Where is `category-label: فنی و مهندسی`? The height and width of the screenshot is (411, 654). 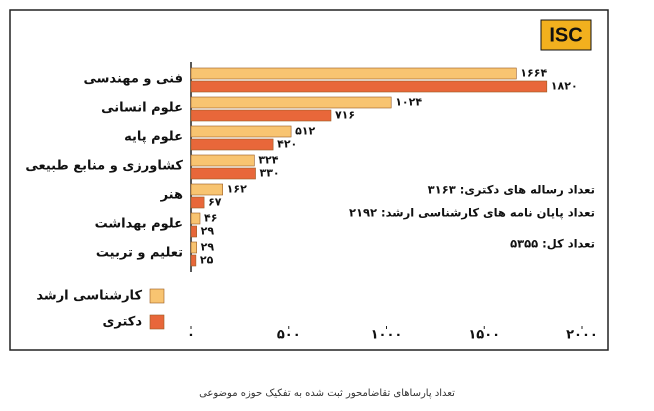 category-label: فنی و مهندسی is located at coordinates (134, 79).